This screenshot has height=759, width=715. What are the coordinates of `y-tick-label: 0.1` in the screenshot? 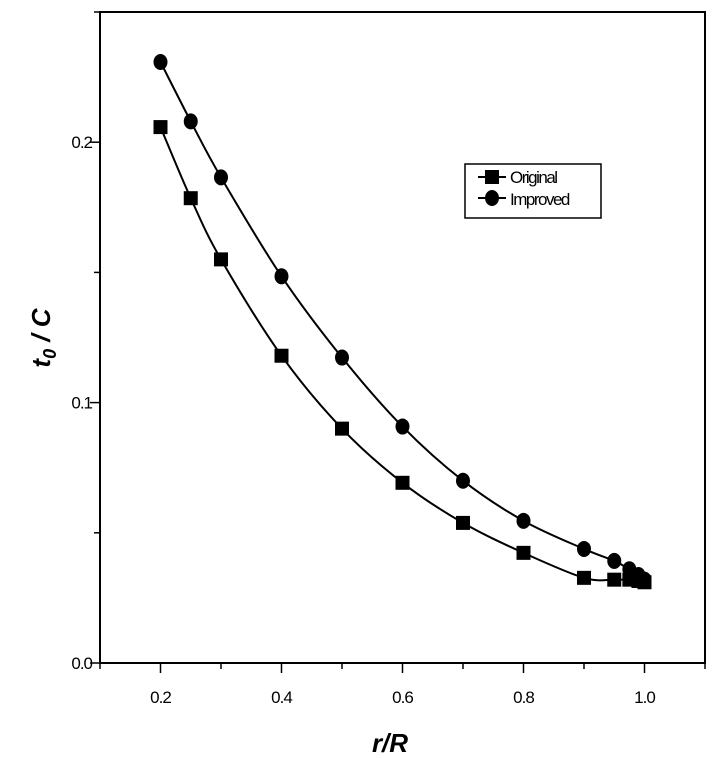 It's located at (81, 403).